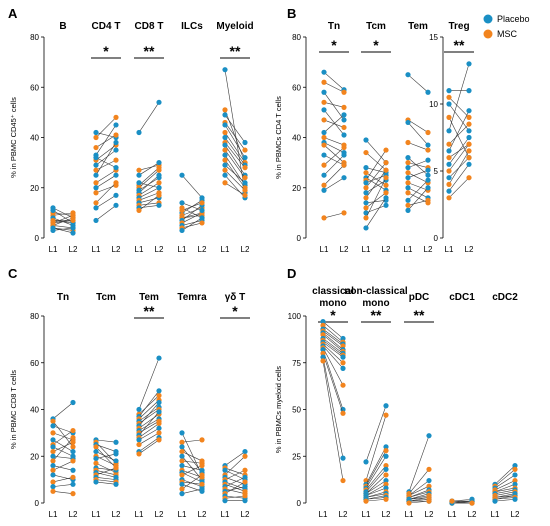  I want to click on group-tcm: Tcm * L1 L2, so click(376, 137).